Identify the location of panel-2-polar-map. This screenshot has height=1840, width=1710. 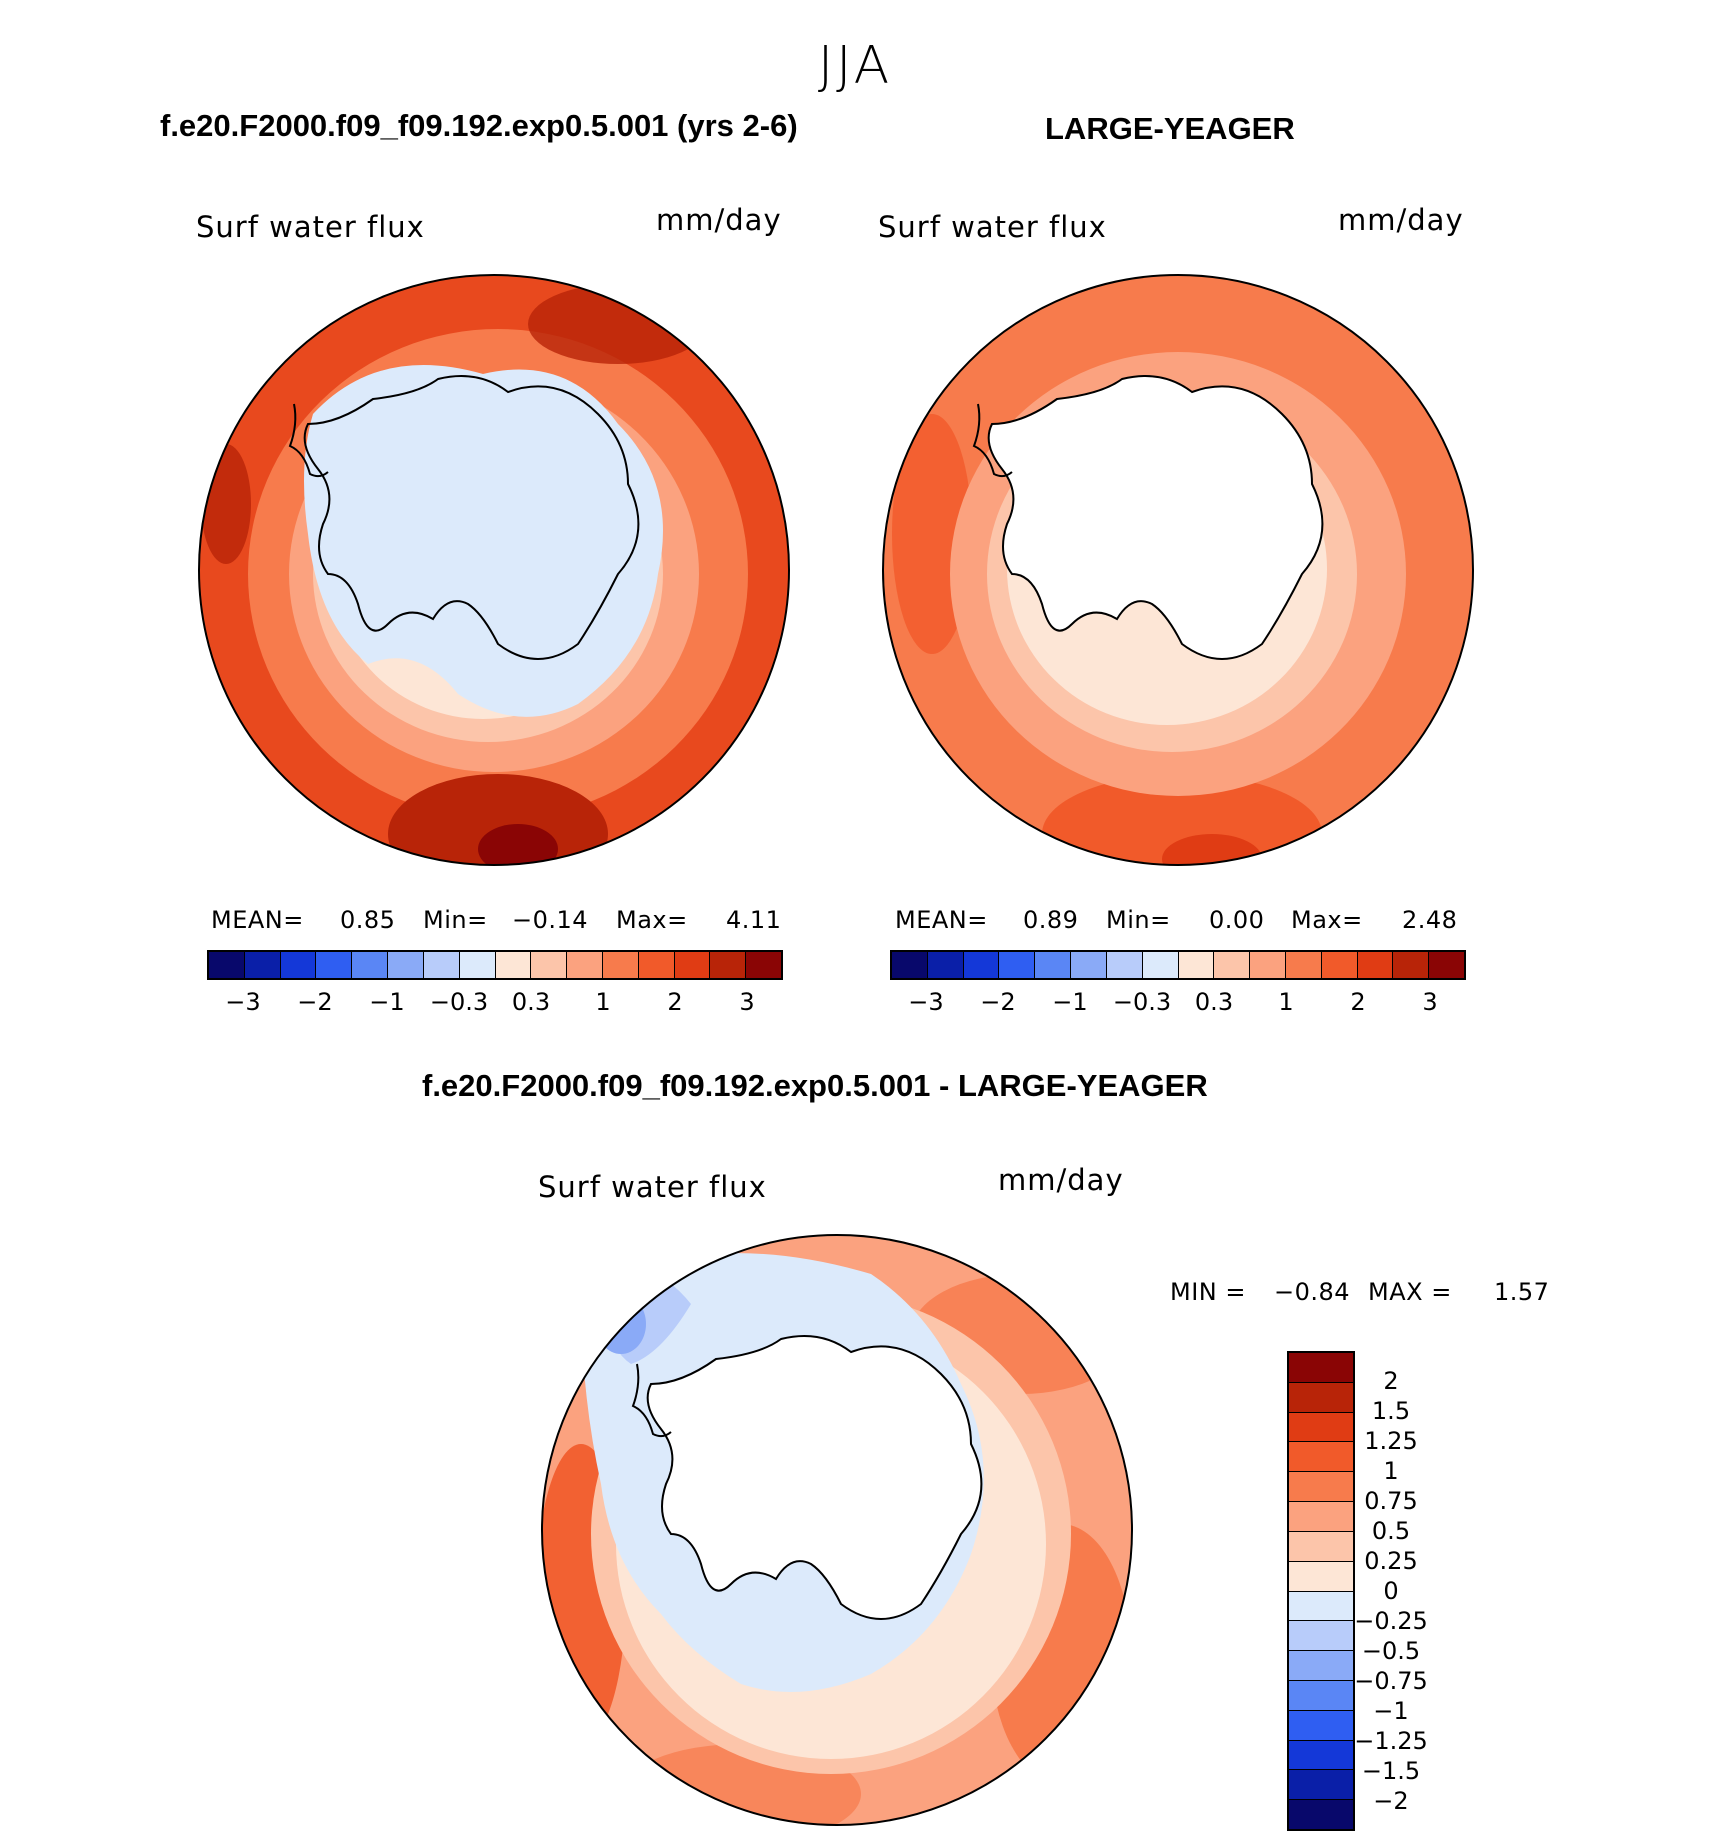
(1178, 570).